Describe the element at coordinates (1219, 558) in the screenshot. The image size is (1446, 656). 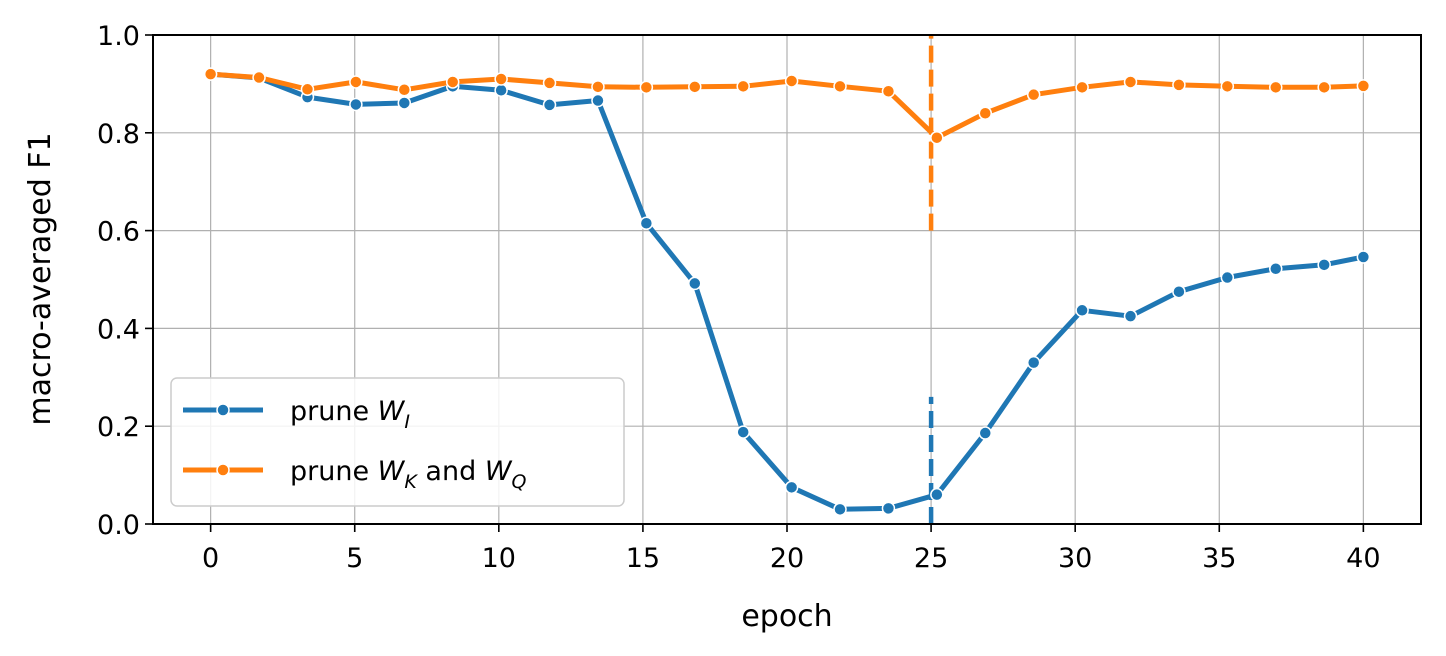
I see `x-tick-label: 35` at that location.